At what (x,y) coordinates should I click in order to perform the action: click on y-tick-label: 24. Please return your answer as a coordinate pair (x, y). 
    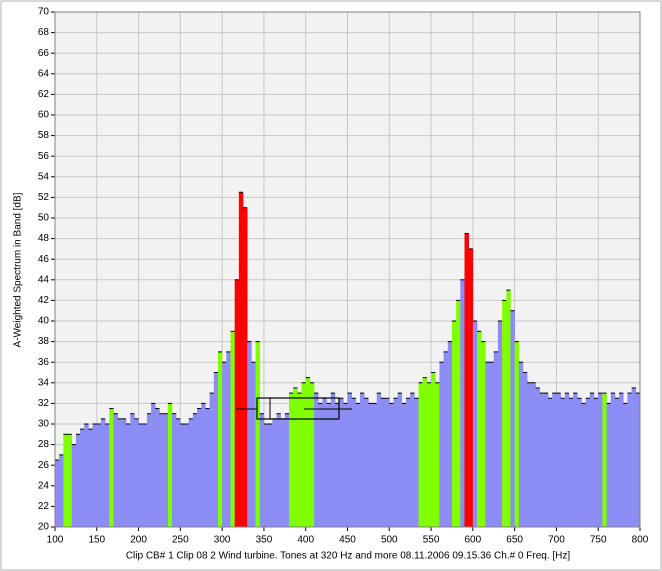
    Looking at the image, I should click on (44, 485).